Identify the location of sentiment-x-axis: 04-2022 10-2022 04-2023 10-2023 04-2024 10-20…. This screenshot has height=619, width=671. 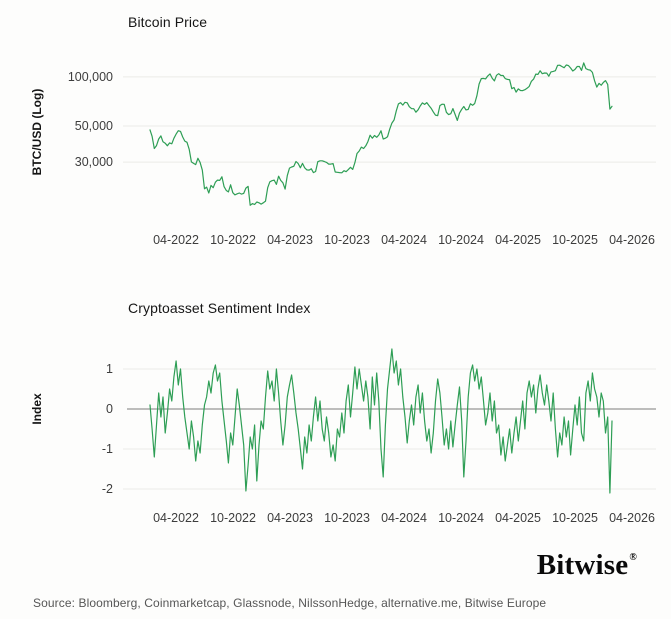
(335, 518).